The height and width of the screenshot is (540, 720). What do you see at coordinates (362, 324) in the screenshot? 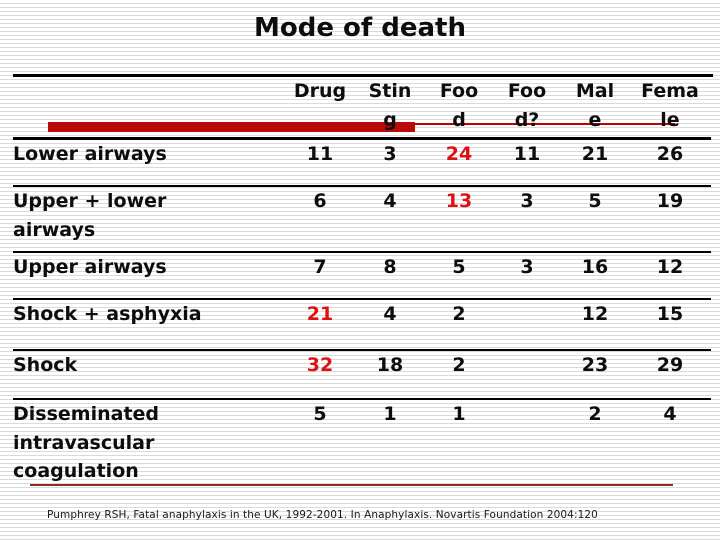
I see `table-row-shock-plus-asphyxia: Shock + asphyxia 21 4 2 12 15` at bounding box center [362, 324].